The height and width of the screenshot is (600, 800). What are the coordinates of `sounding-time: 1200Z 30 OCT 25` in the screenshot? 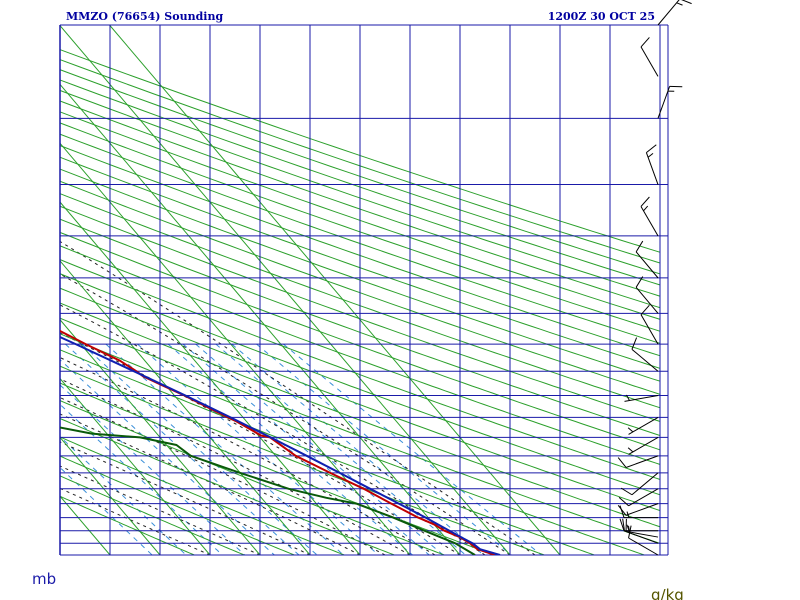 It's located at (601, 16).